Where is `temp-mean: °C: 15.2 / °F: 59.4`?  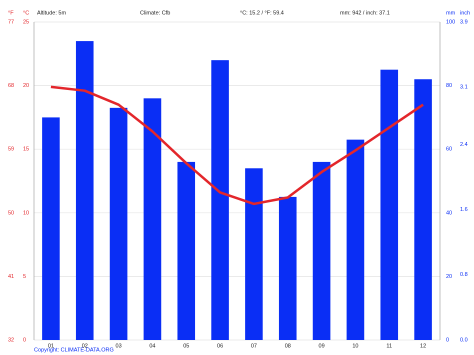 temp-mean: °C: 15.2 / °F: 59.4 is located at coordinates (262, 13).